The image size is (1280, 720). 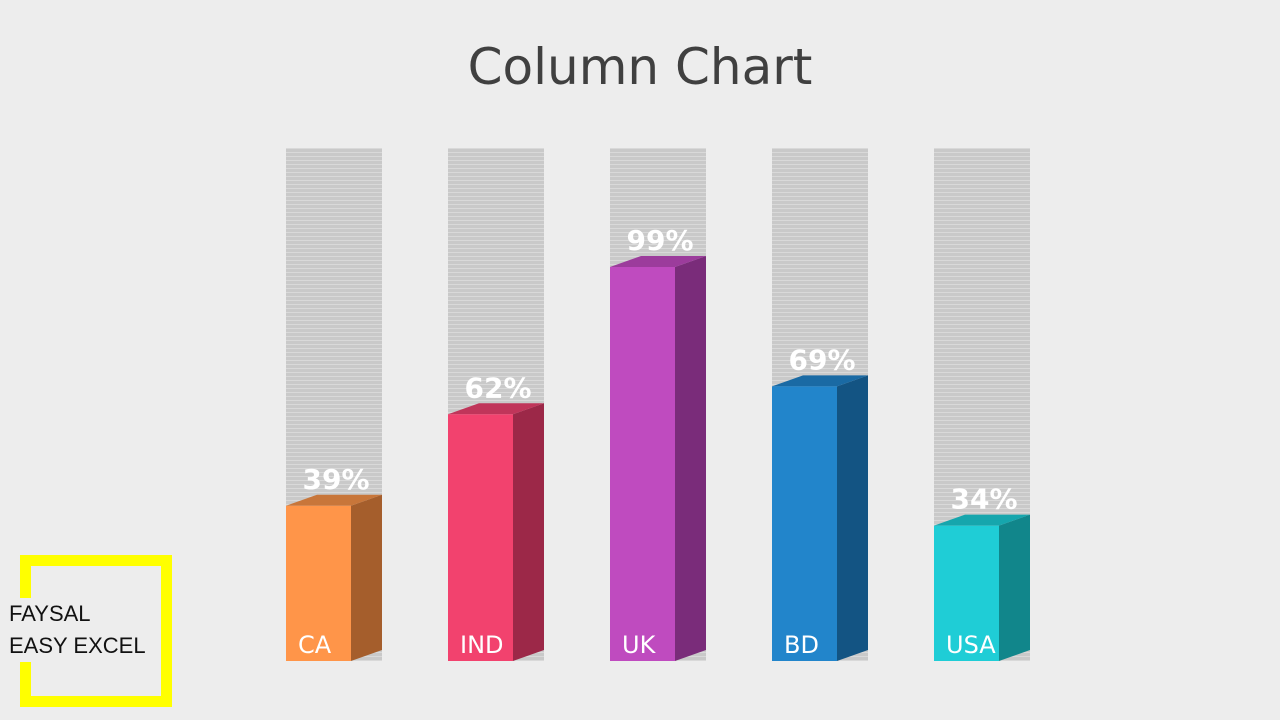 What do you see at coordinates (820, 381) in the screenshot?
I see `bar-top-bd` at bounding box center [820, 381].